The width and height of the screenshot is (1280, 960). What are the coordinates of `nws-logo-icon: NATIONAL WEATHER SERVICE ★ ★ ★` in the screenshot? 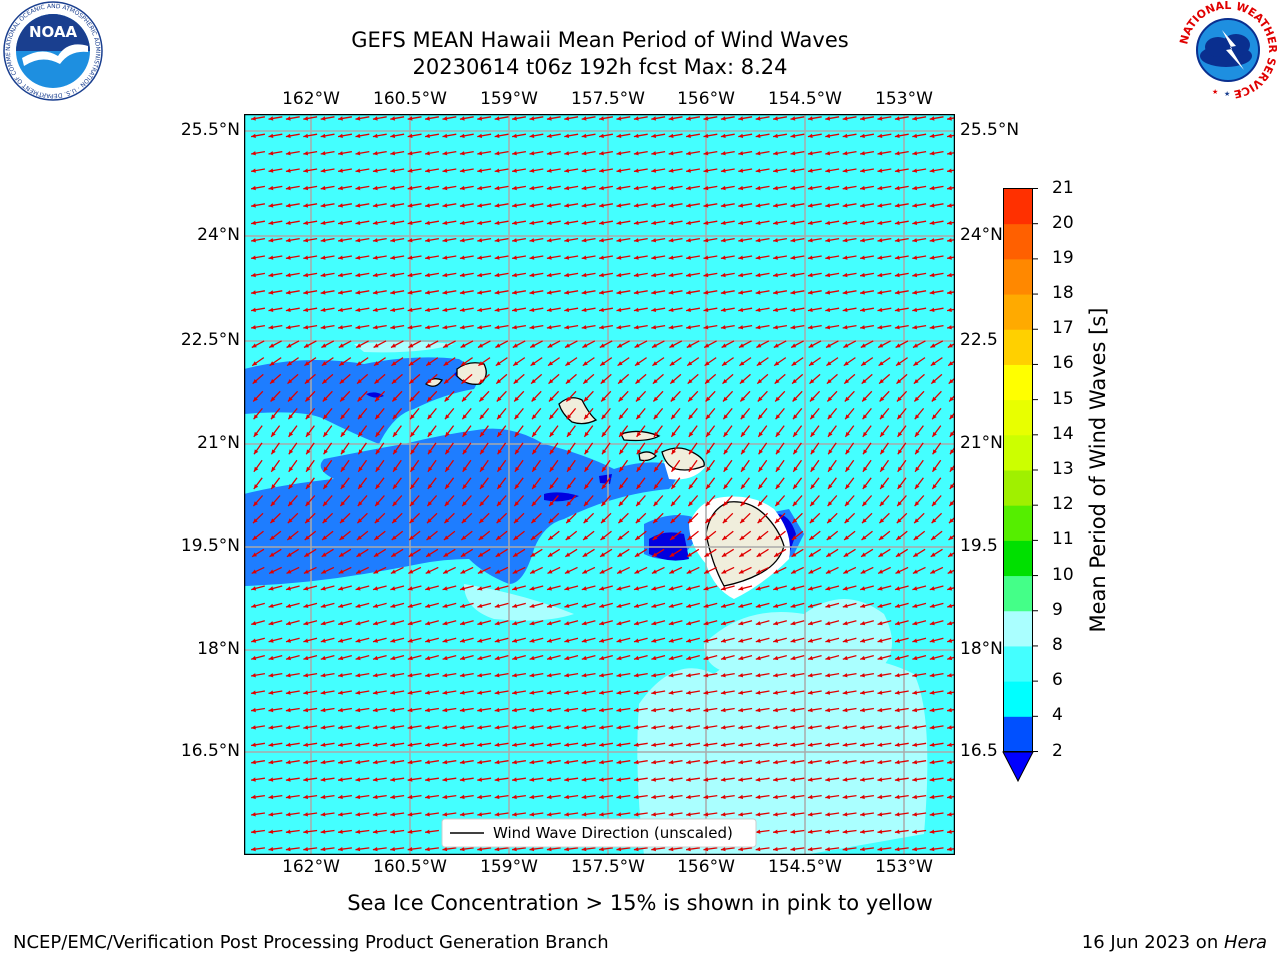 It's located at (1228, 50).